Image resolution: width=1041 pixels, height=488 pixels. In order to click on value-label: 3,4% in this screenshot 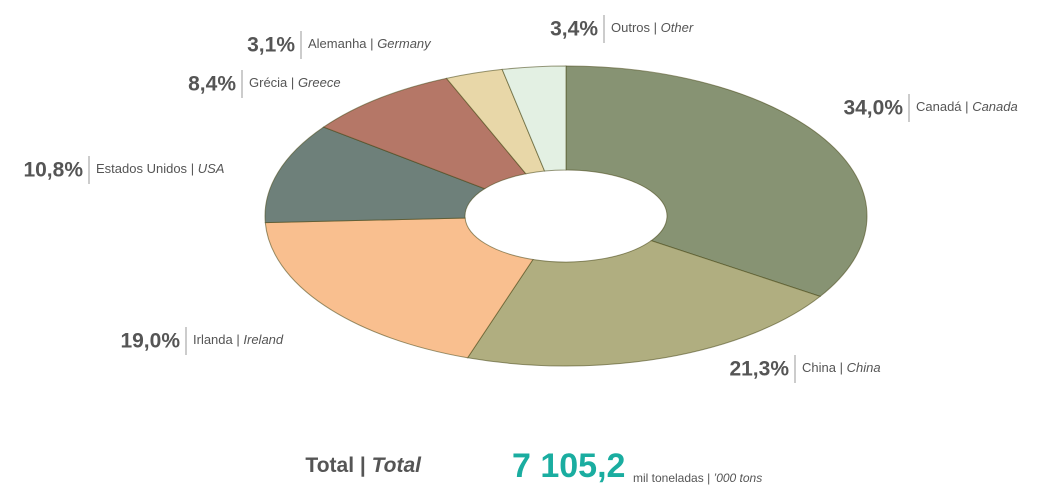, I will do `click(574, 29)`.